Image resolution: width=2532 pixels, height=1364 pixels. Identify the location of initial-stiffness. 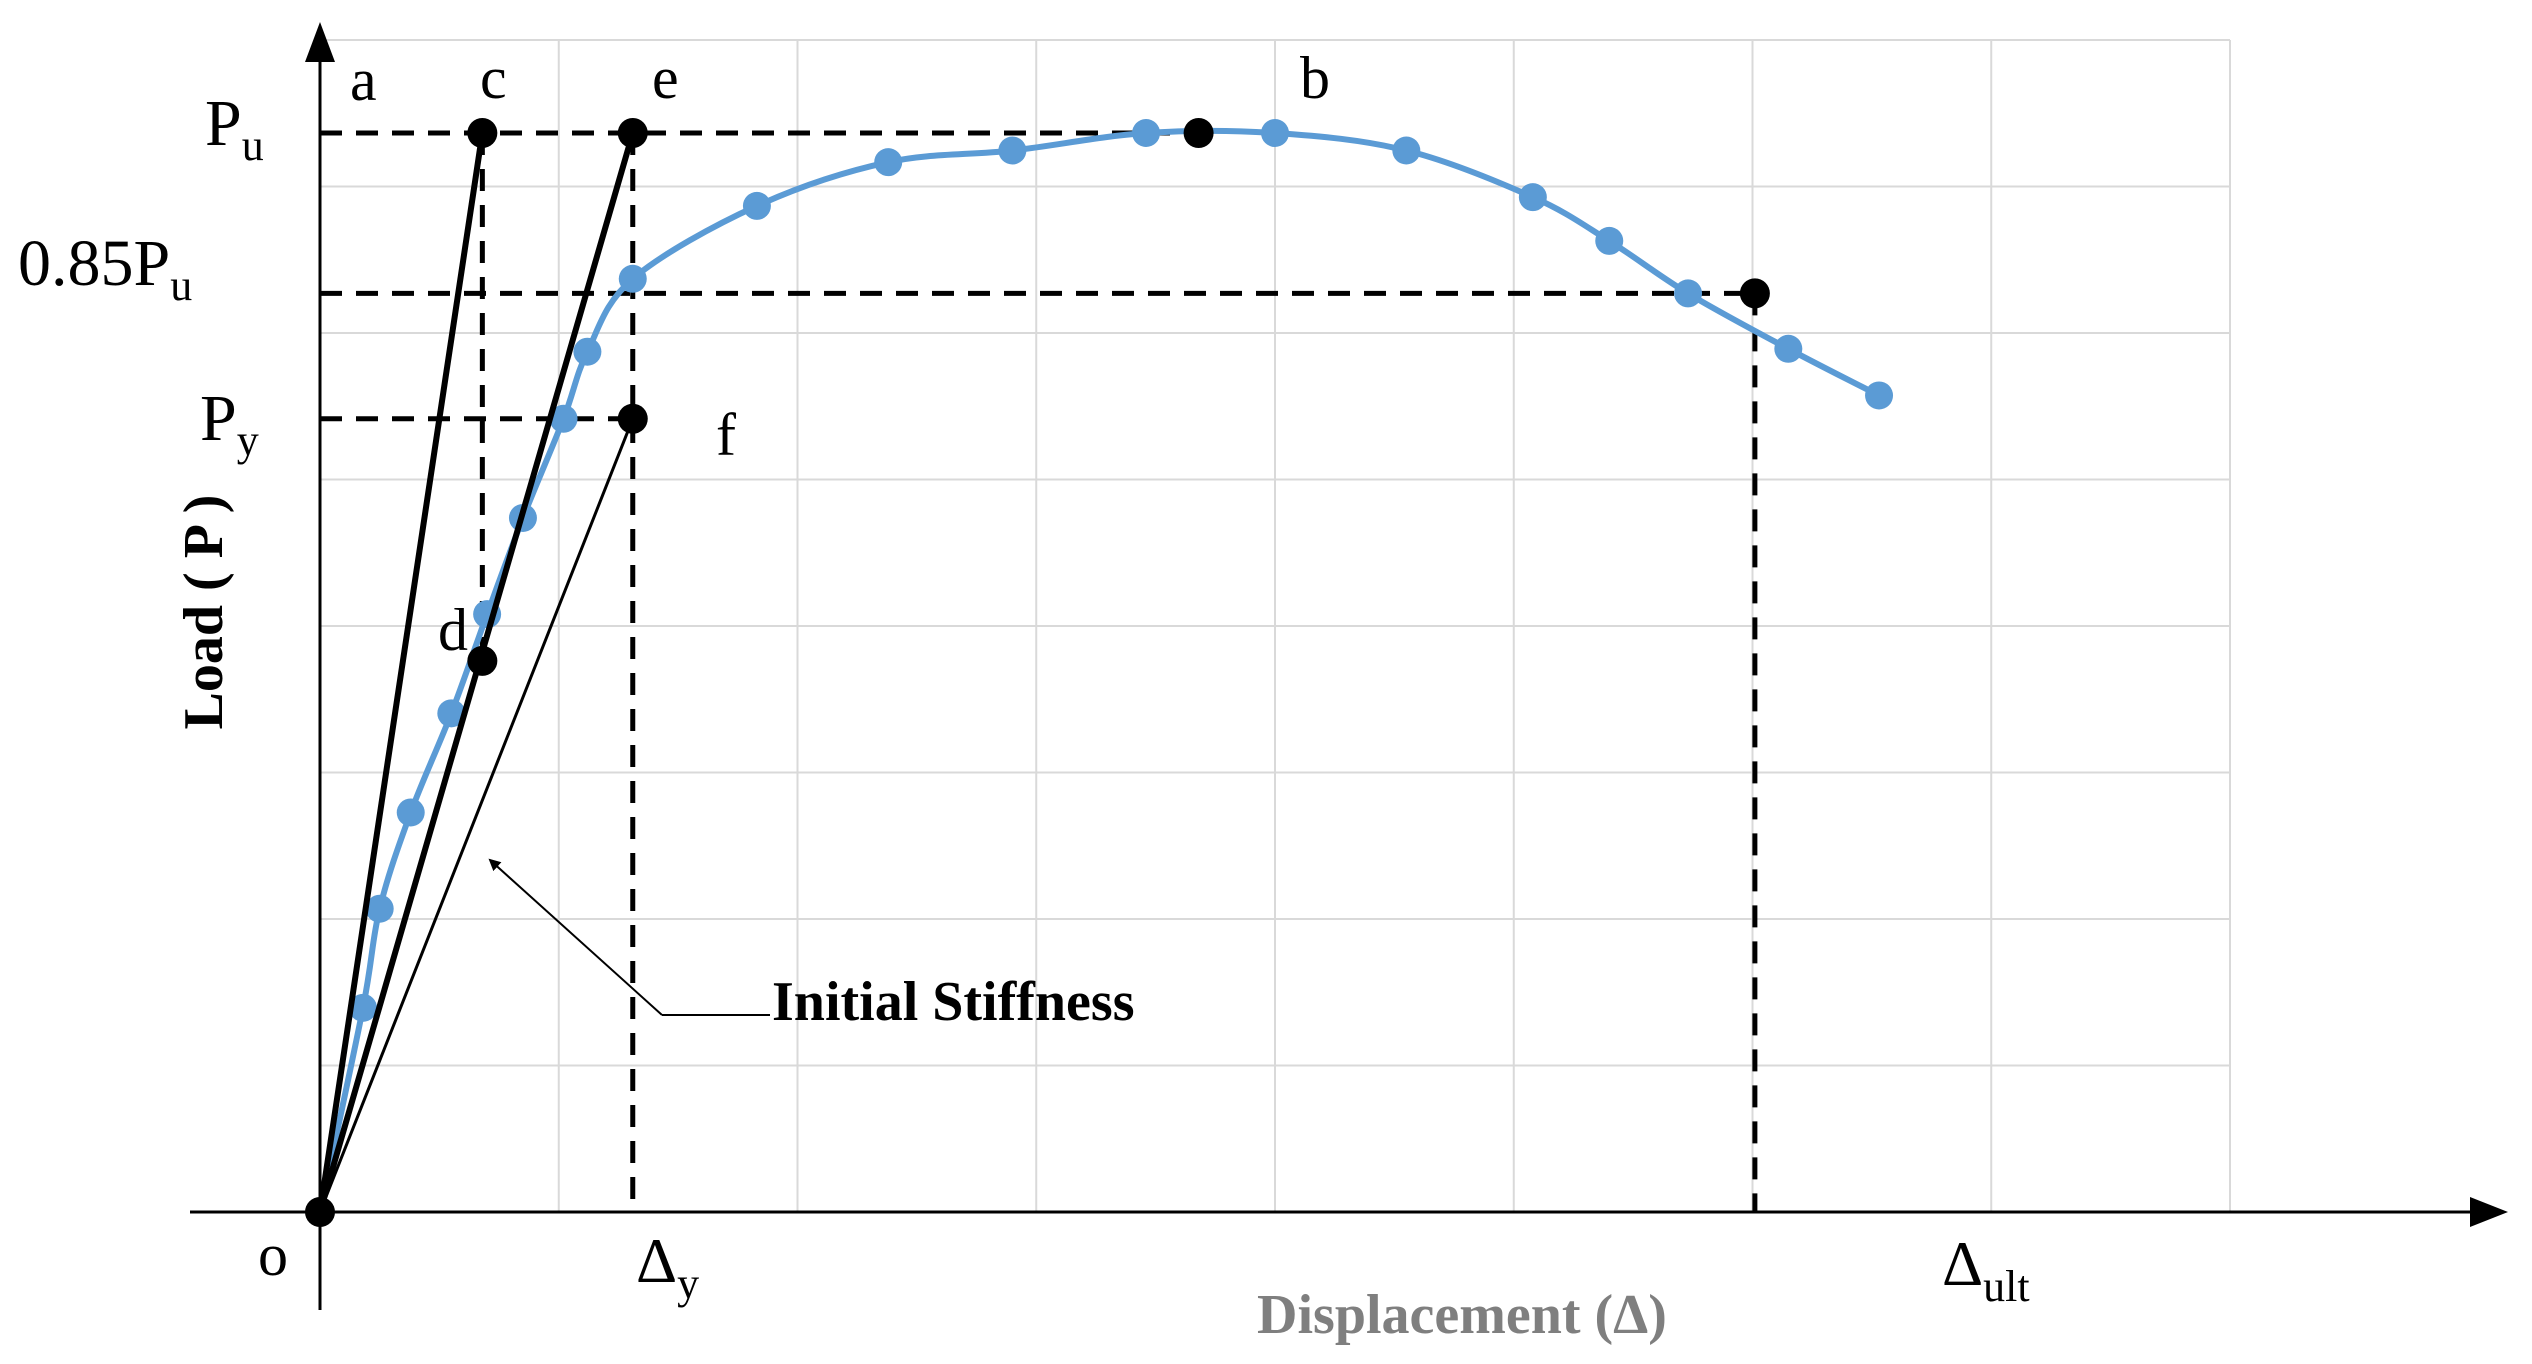
(476, 815).